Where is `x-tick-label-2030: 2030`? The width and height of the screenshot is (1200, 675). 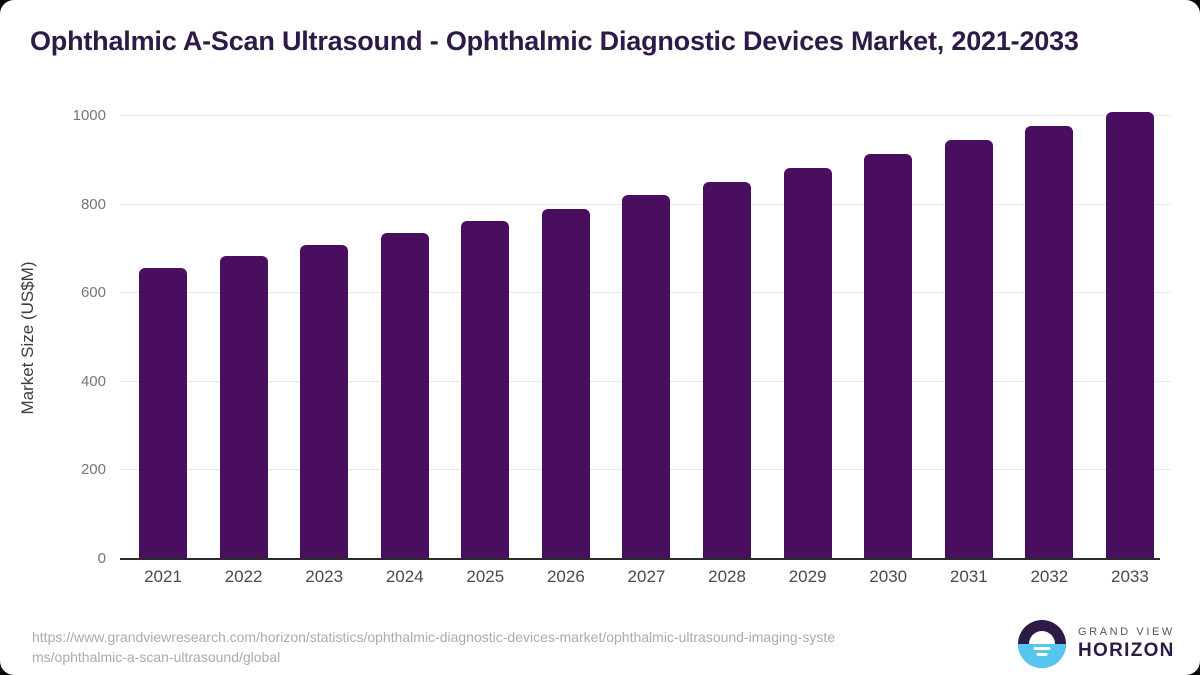 x-tick-label-2030: 2030 is located at coordinates (888, 576).